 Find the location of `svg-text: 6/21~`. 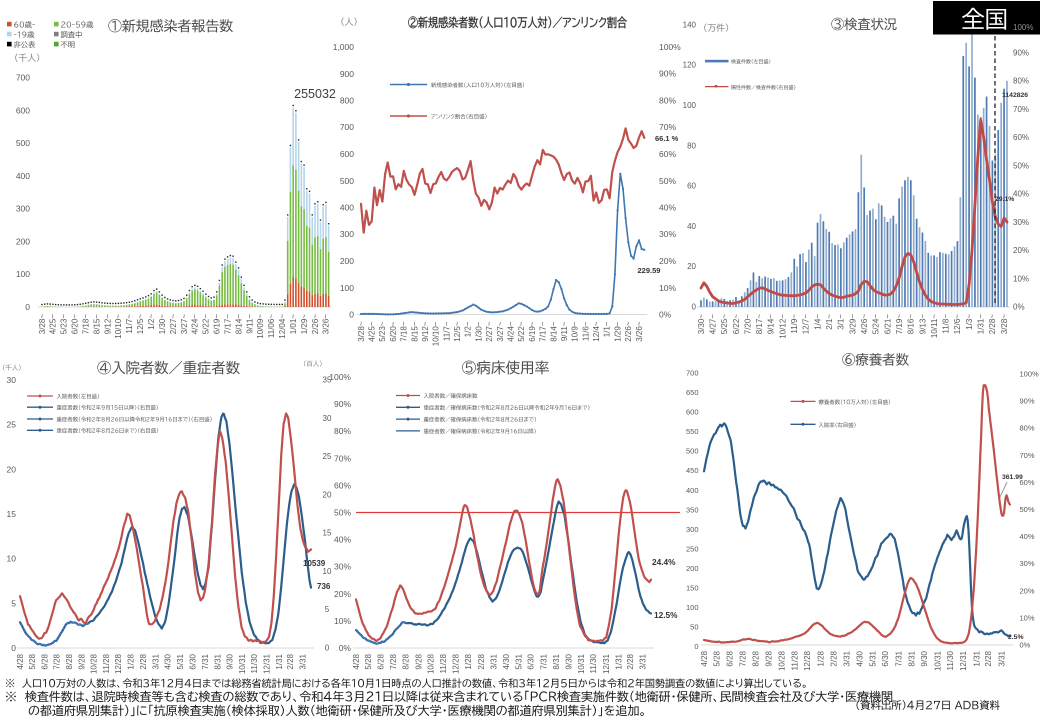

svg-text: 6/21~ is located at coordinates (887, 324).